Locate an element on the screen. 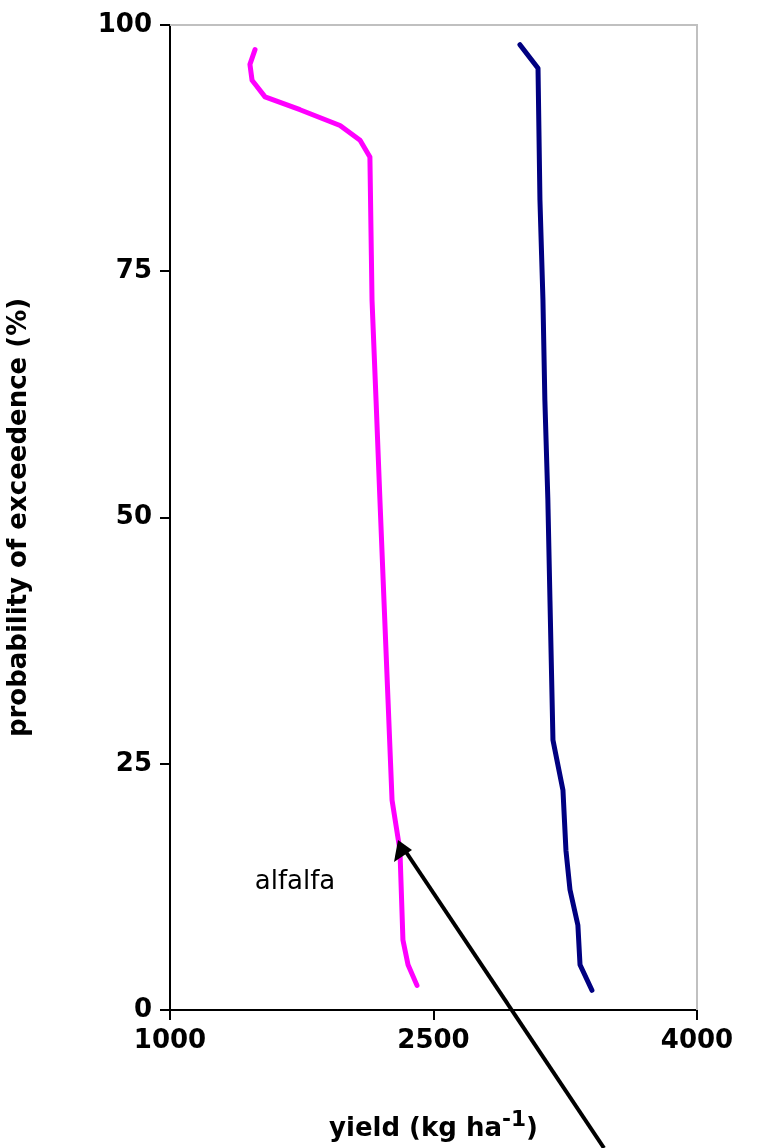 This screenshot has width=758, height=1148. y-tick-label: 75 is located at coordinates (133, 269).